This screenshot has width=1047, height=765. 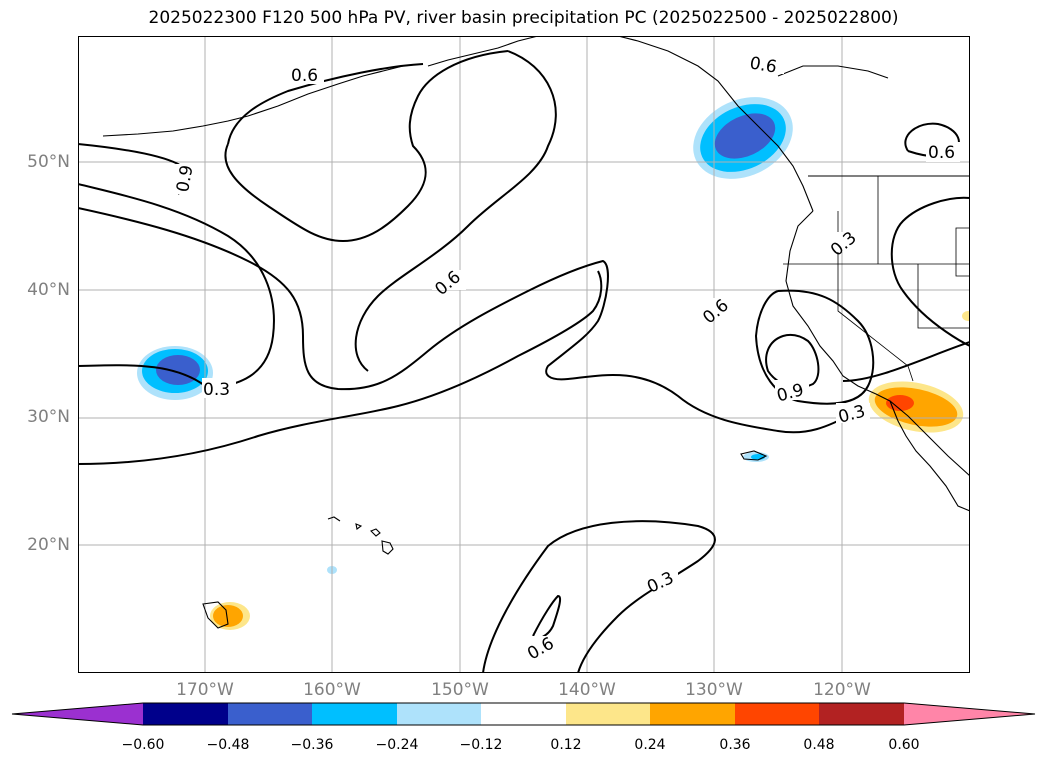 I want to click on colorbar-tick-label: 0.48, so click(x=819, y=745).